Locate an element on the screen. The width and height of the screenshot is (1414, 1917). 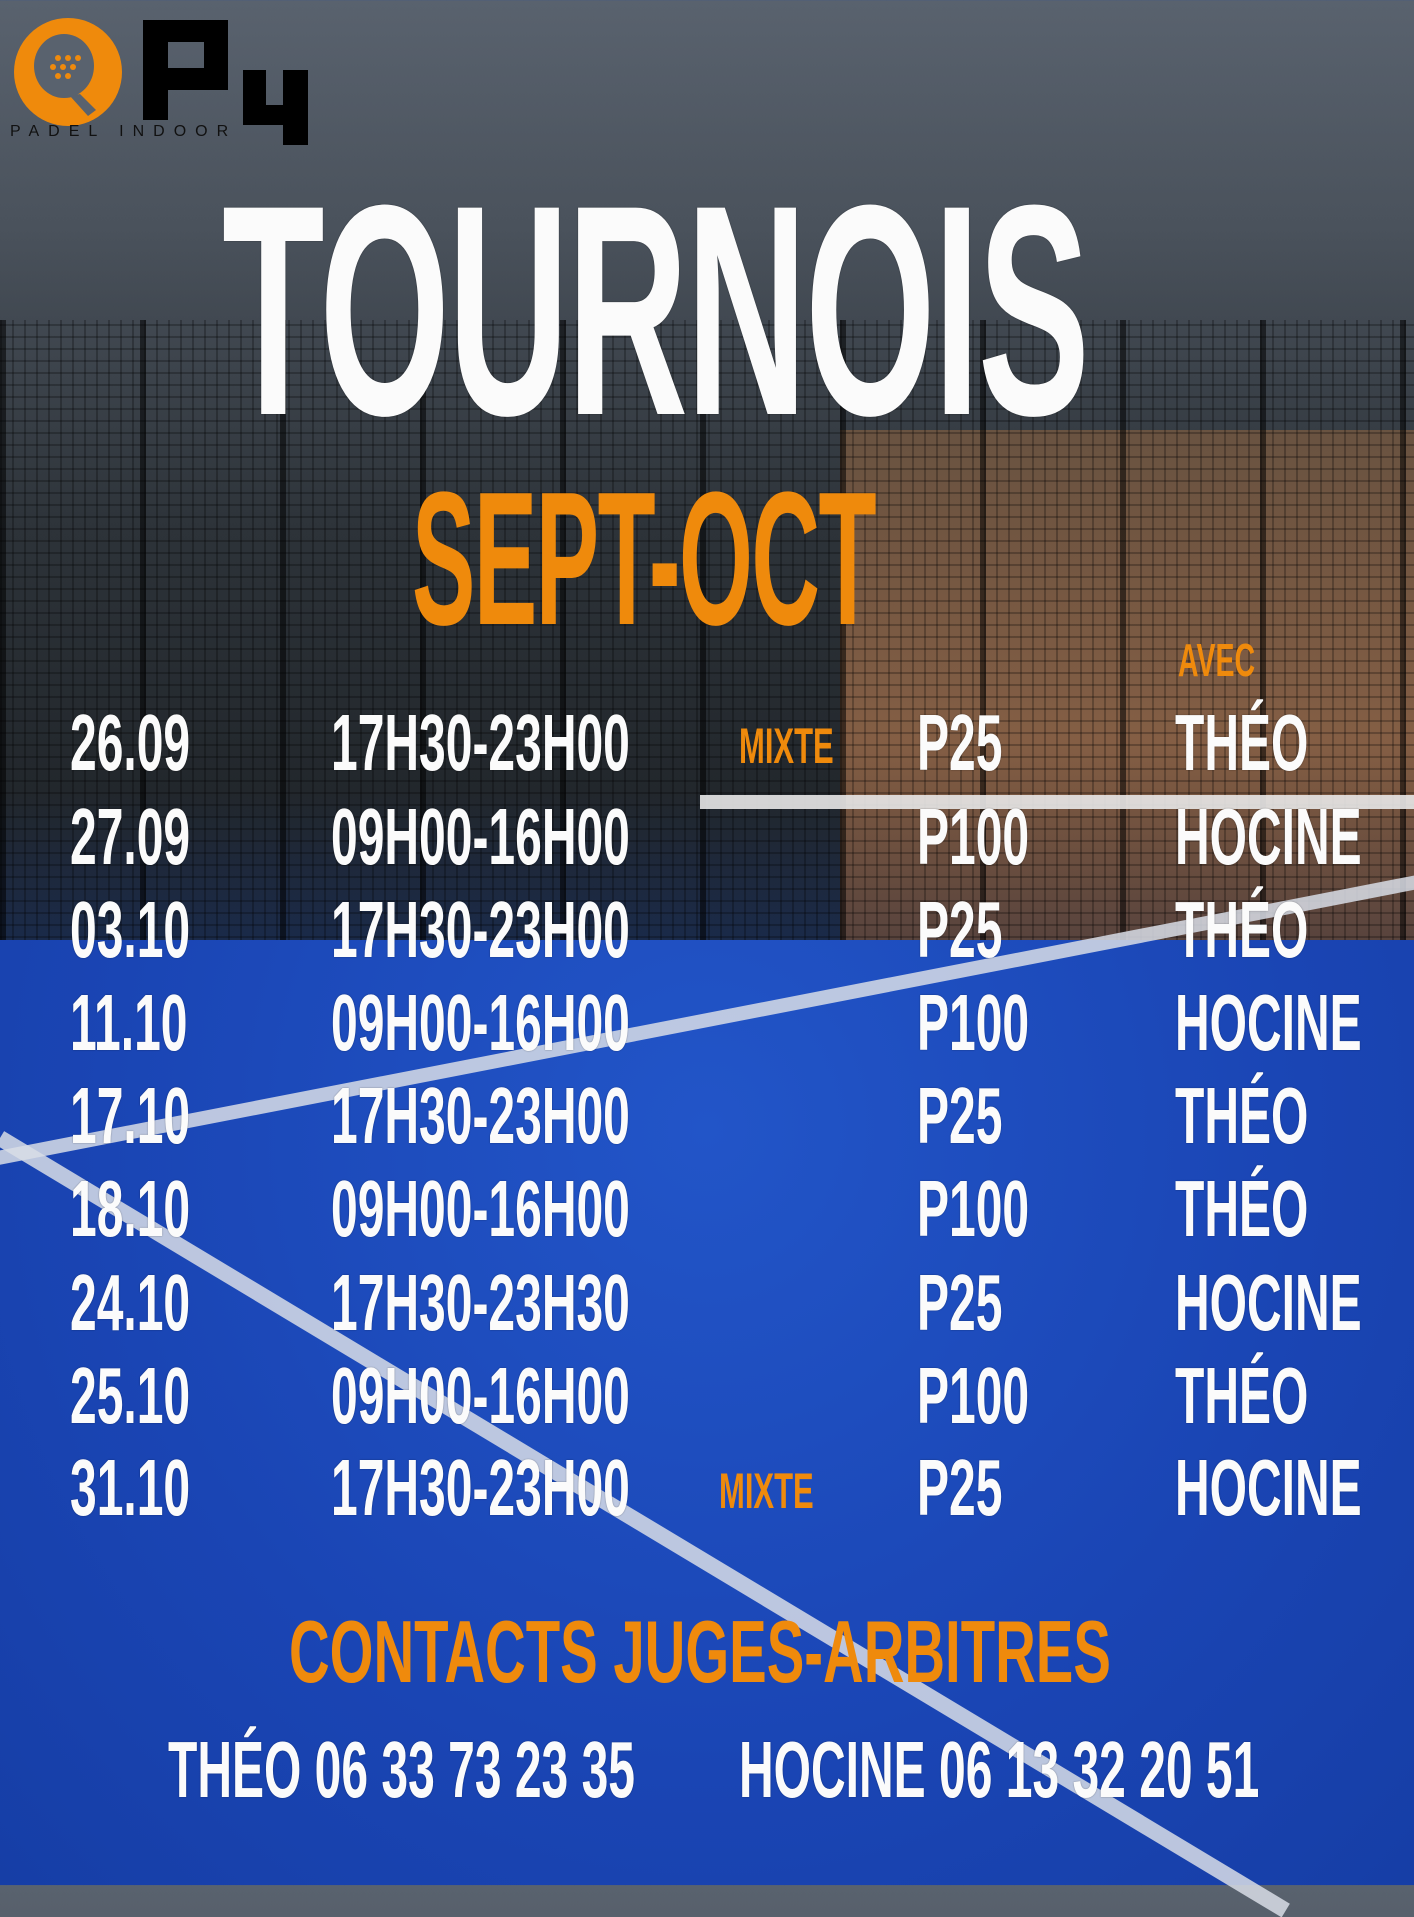
court-net is located at coordinates (1057, 802).